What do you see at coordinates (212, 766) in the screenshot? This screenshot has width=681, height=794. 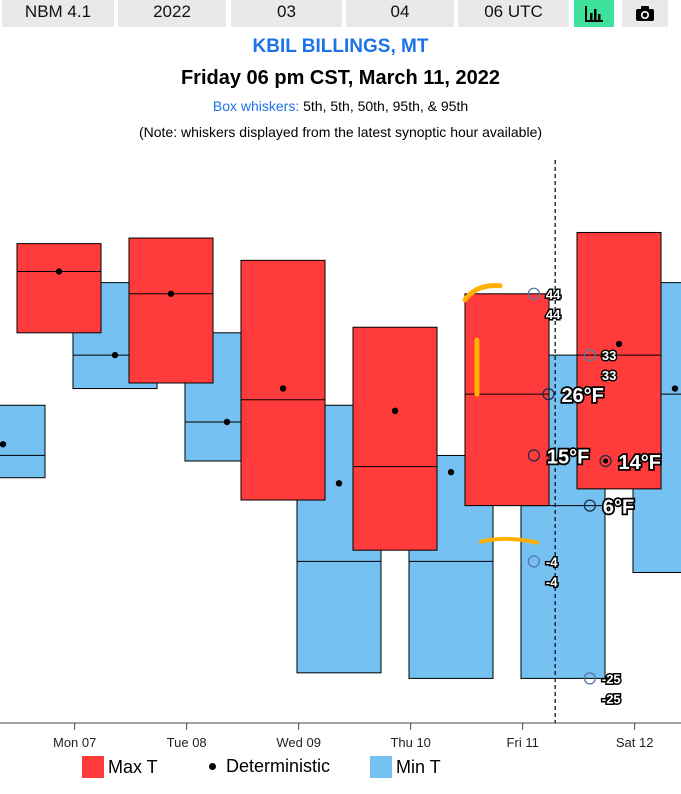 I see `deterministic-dot-icon` at bounding box center [212, 766].